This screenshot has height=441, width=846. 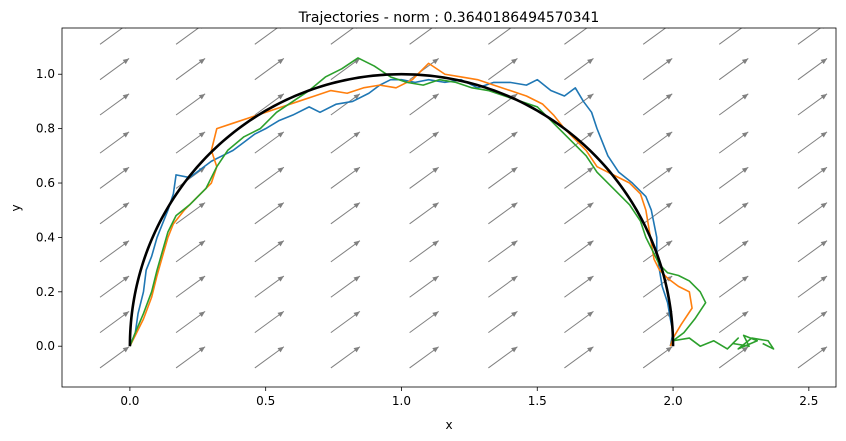 I want to click on y-tick-label: 0.2, so click(x=45, y=292).